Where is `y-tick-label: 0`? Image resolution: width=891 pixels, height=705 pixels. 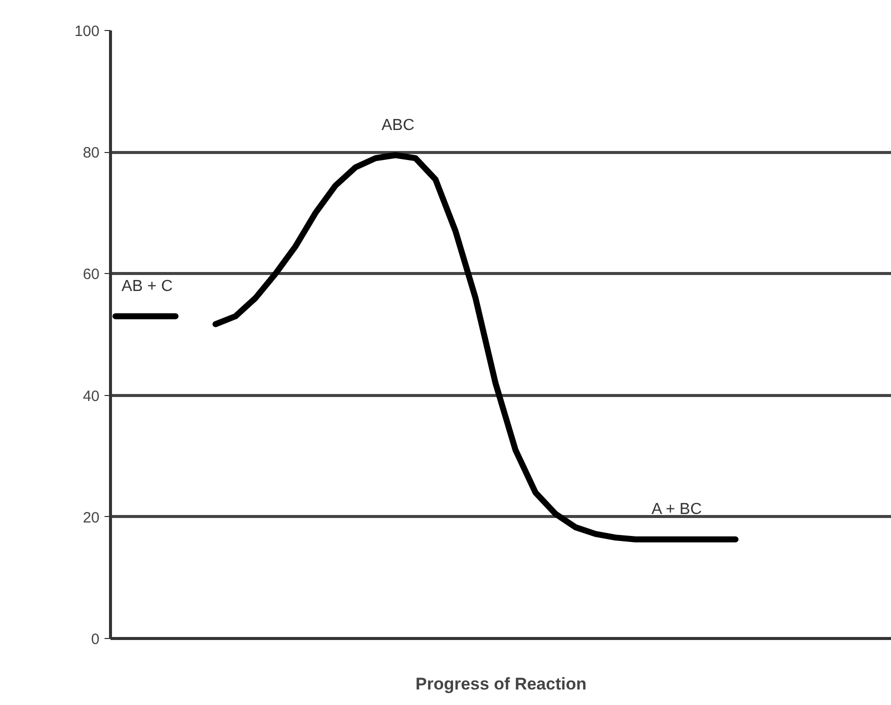
y-tick-label: 0 is located at coordinates (95, 639).